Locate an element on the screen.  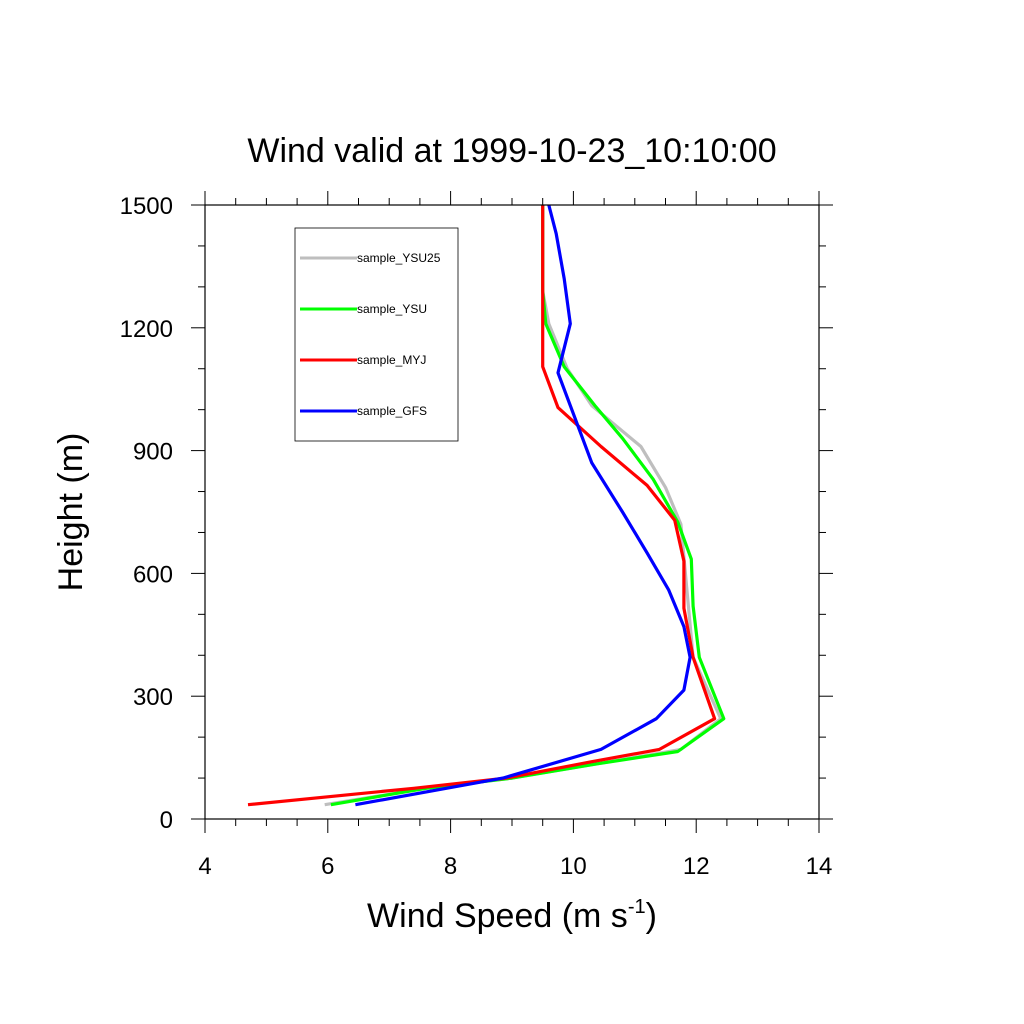
x-tick-label: 4 is located at coordinates (204, 866).